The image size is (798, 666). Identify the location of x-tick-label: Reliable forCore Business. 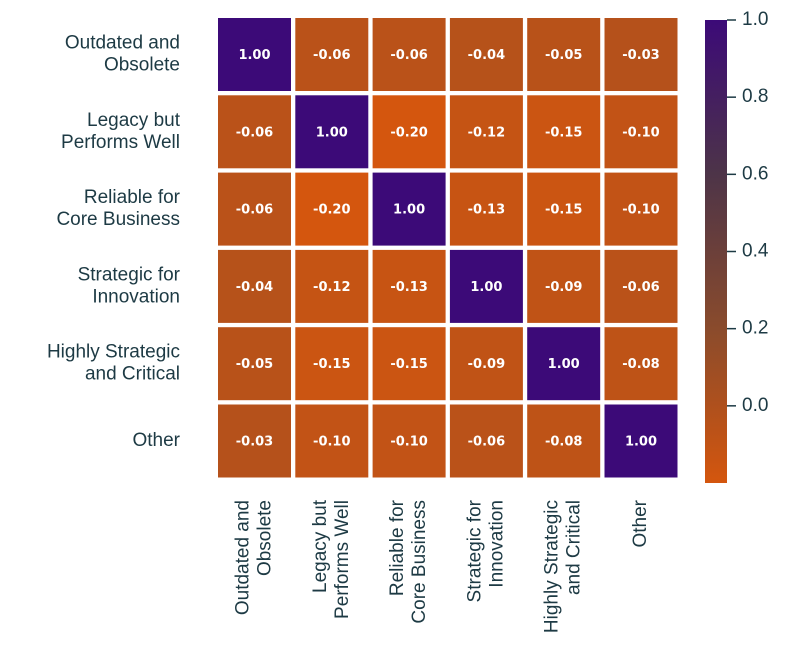
(408, 561).